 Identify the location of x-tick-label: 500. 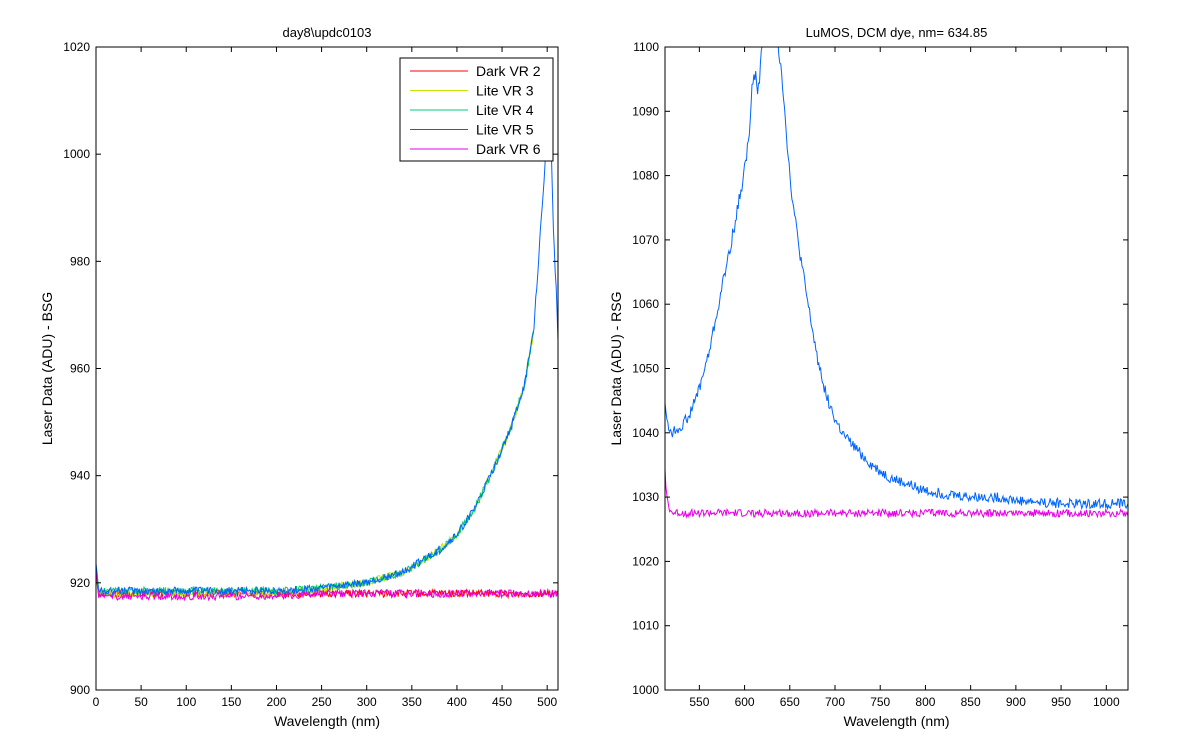
(547, 702).